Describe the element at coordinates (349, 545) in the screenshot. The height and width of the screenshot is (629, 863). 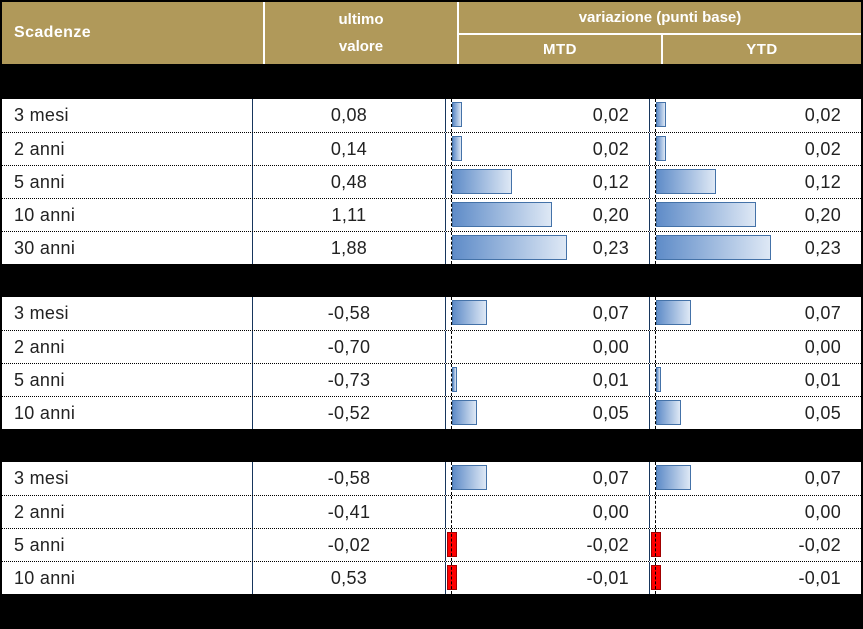
I see `last-value: -0,02` at that location.